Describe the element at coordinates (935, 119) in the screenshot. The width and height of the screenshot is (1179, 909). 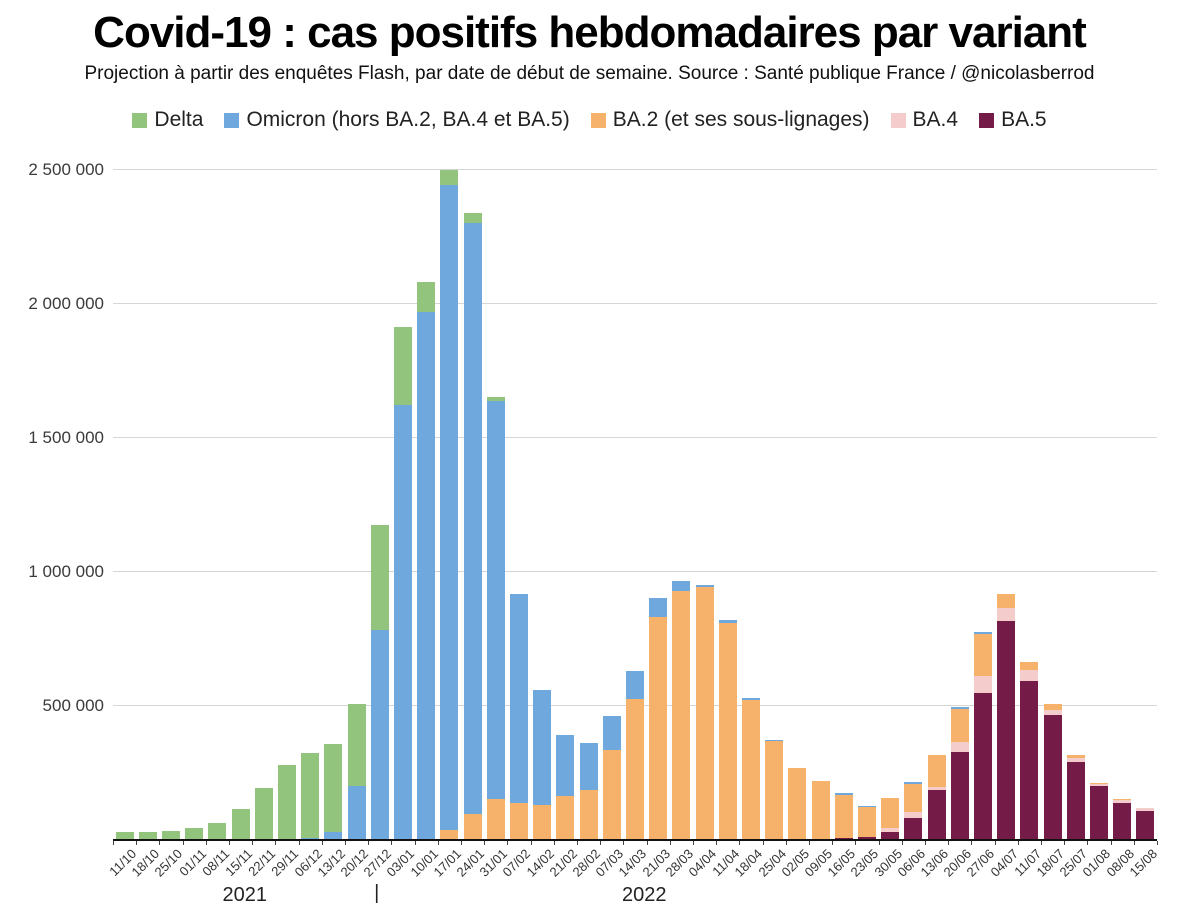
I see `legend-label: BA.4` at that location.